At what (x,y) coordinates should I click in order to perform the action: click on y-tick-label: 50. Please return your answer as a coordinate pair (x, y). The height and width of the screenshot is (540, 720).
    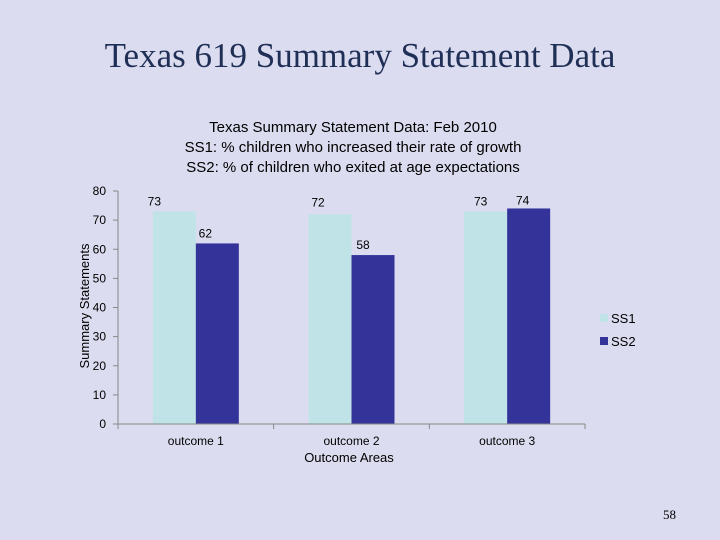
    Looking at the image, I should click on (100, 278).